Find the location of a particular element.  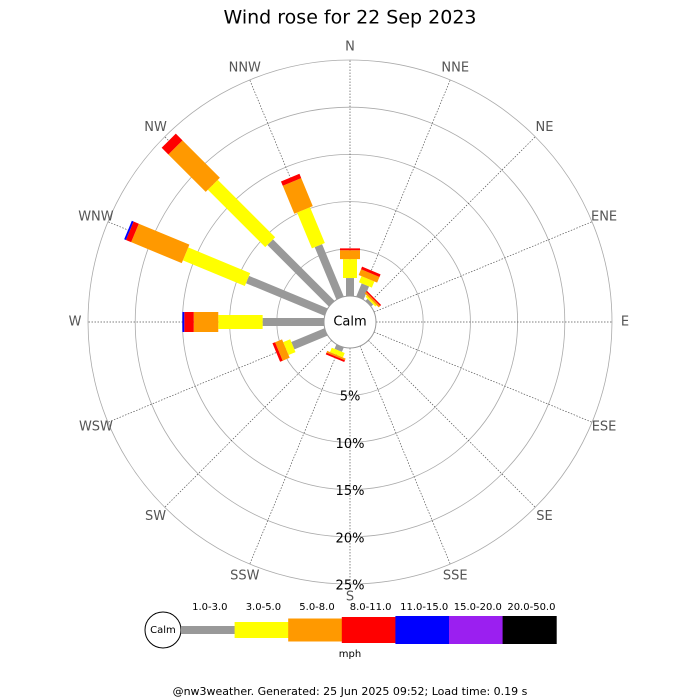

r-tick-label: 10% is located at coordinates (350, 444).